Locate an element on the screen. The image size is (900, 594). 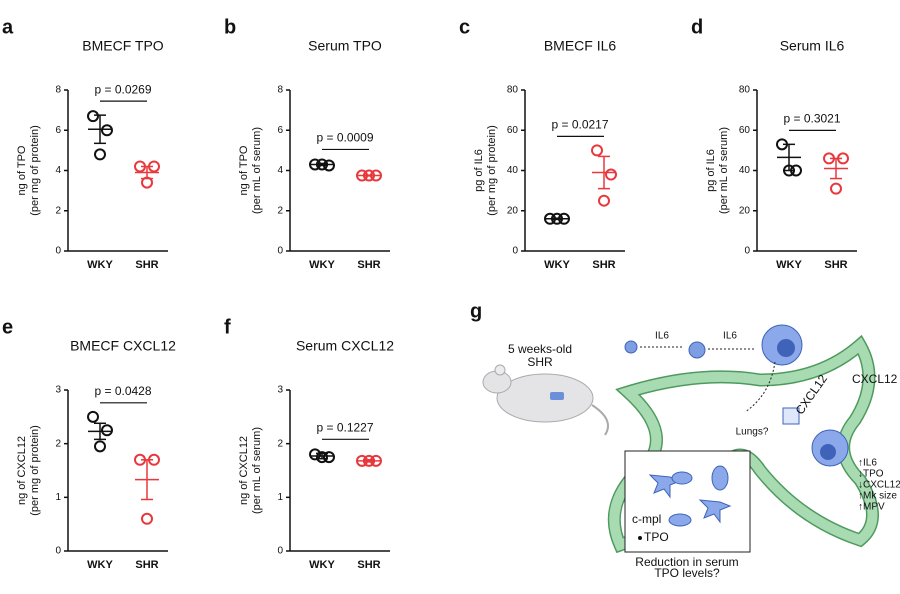
chart-title: BMECF IL6 is located at coordinates (580, 46).